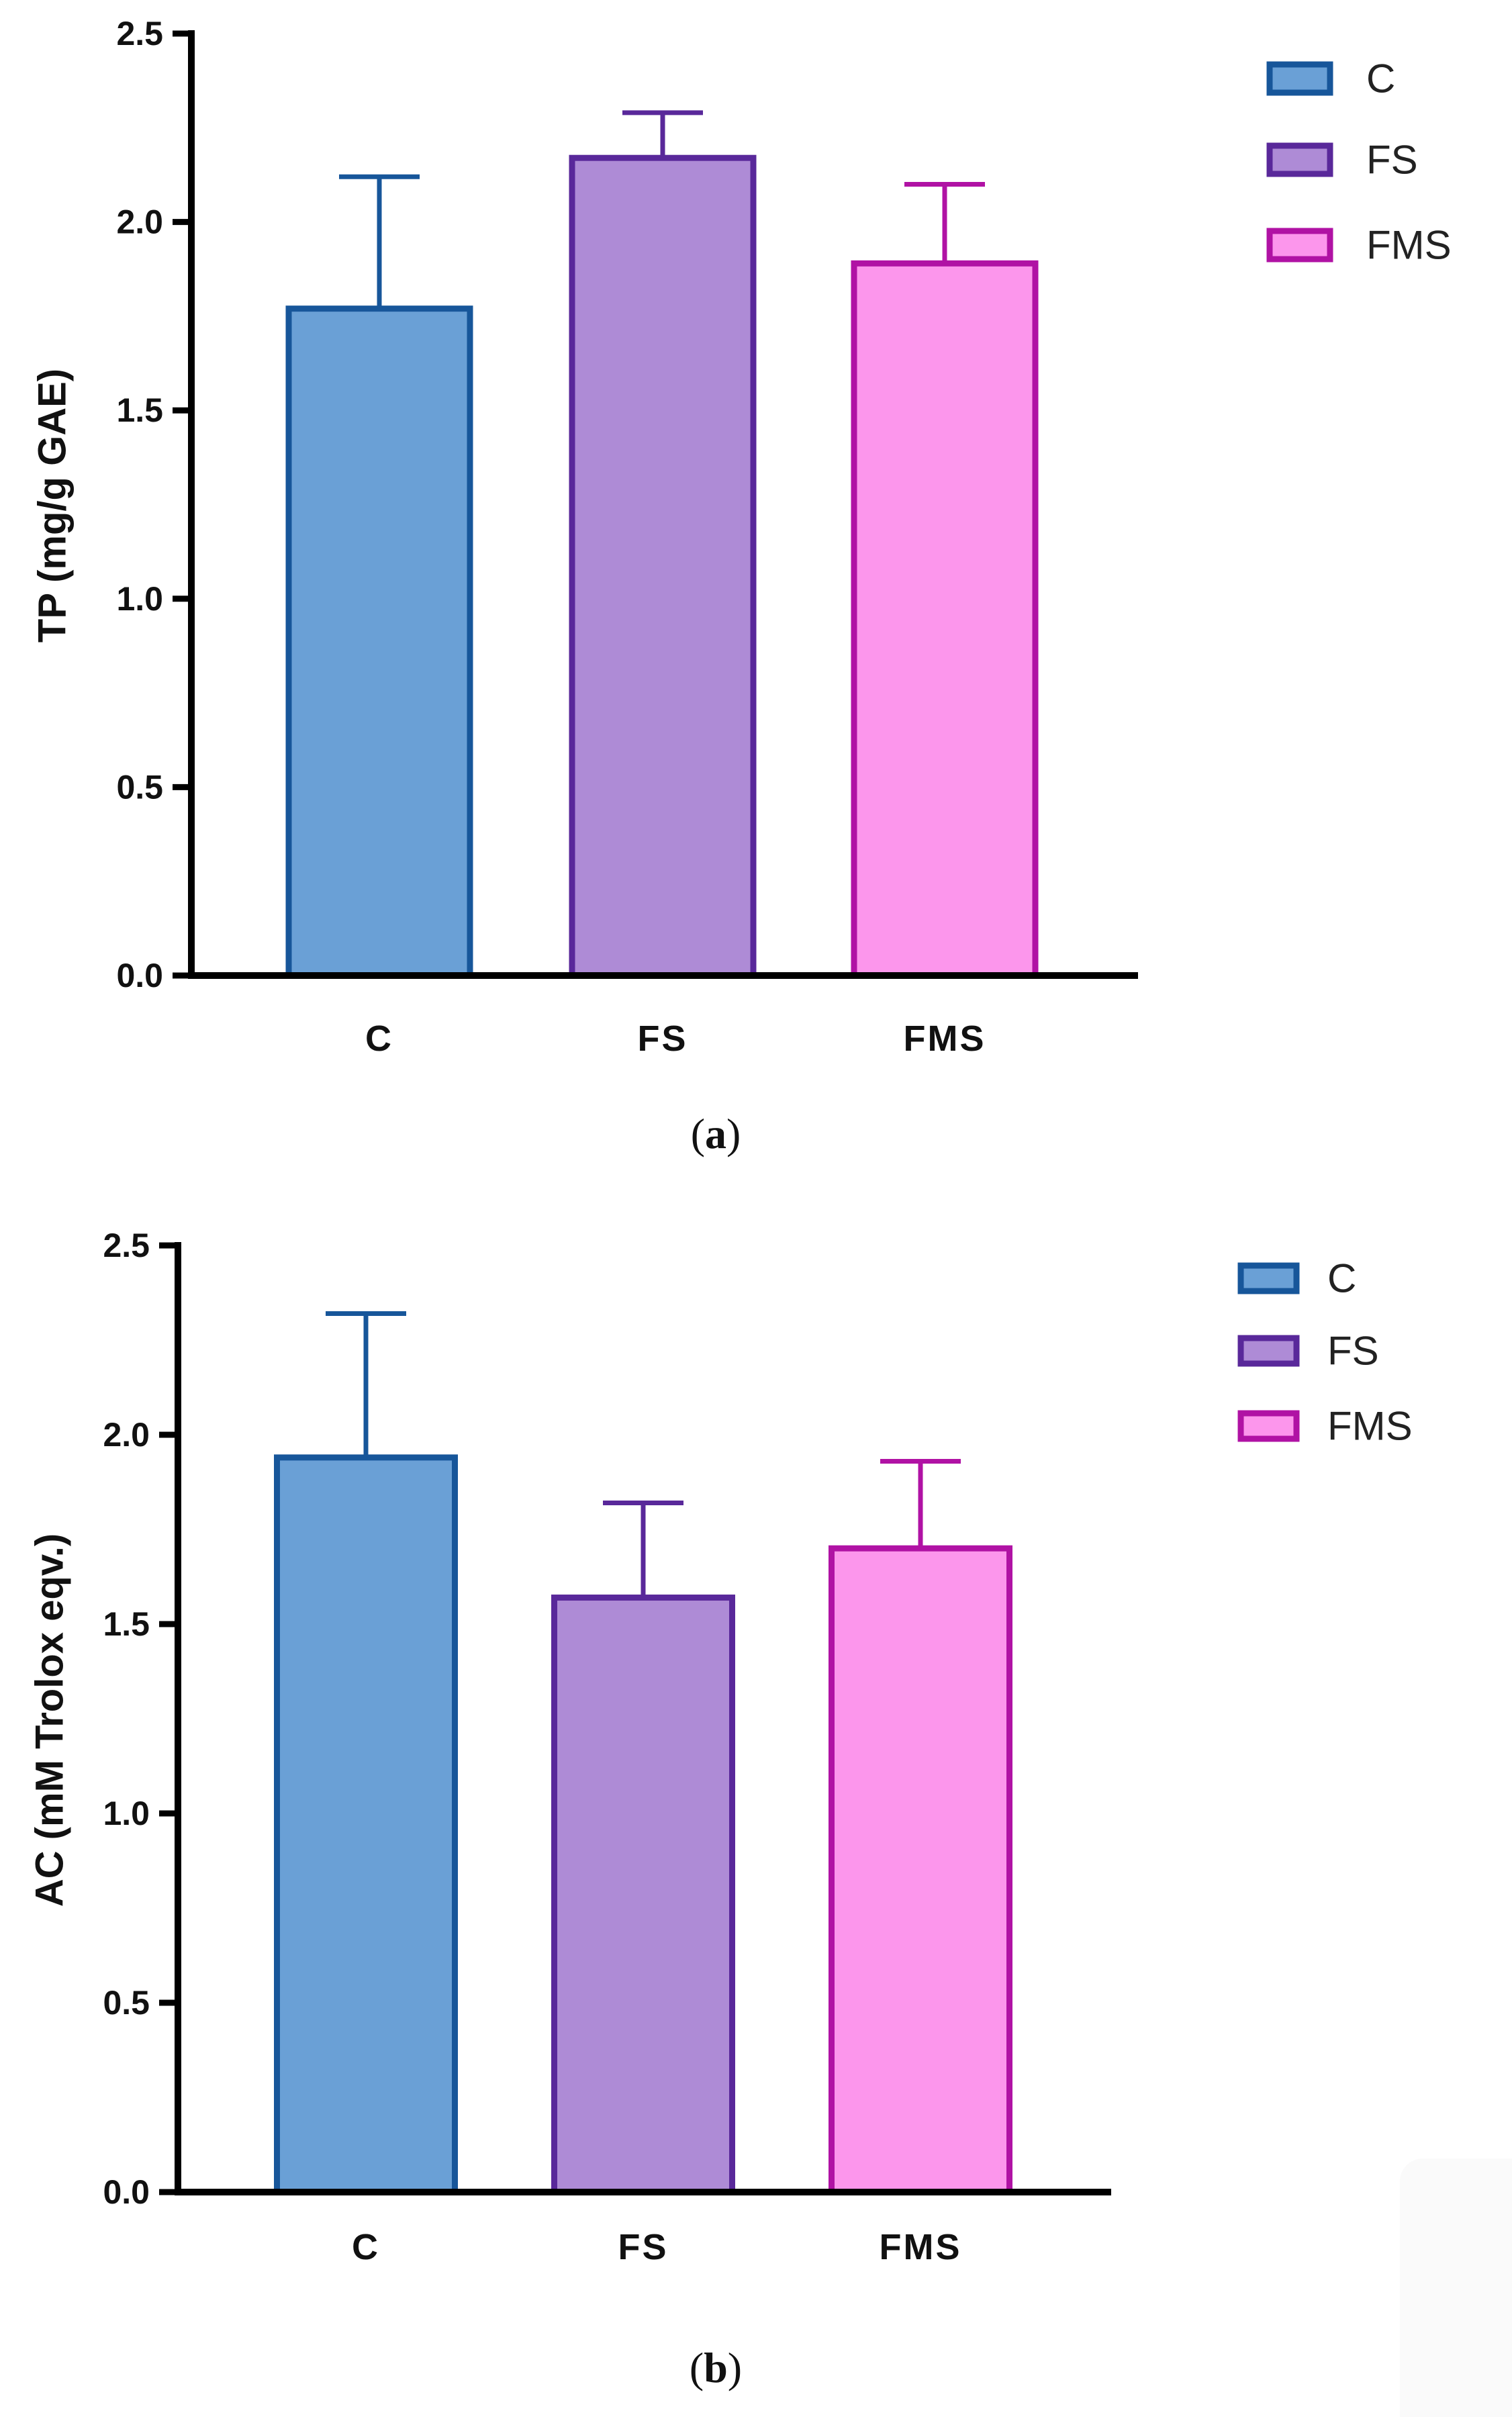 Image resolution: width=1512 pixels, height=2417 pixels. I want to click on xtick-b-fms: FMS, so click(921, 2247).